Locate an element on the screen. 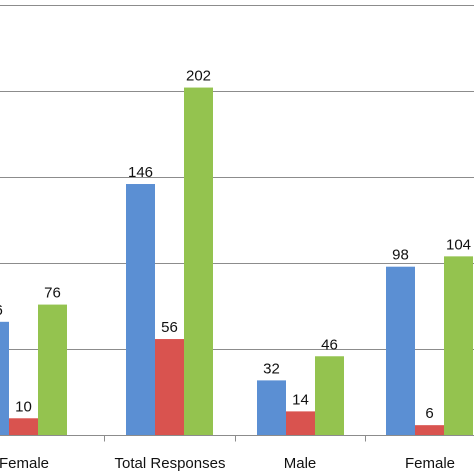  data-label: 202 is located at coordinates (198, 76).